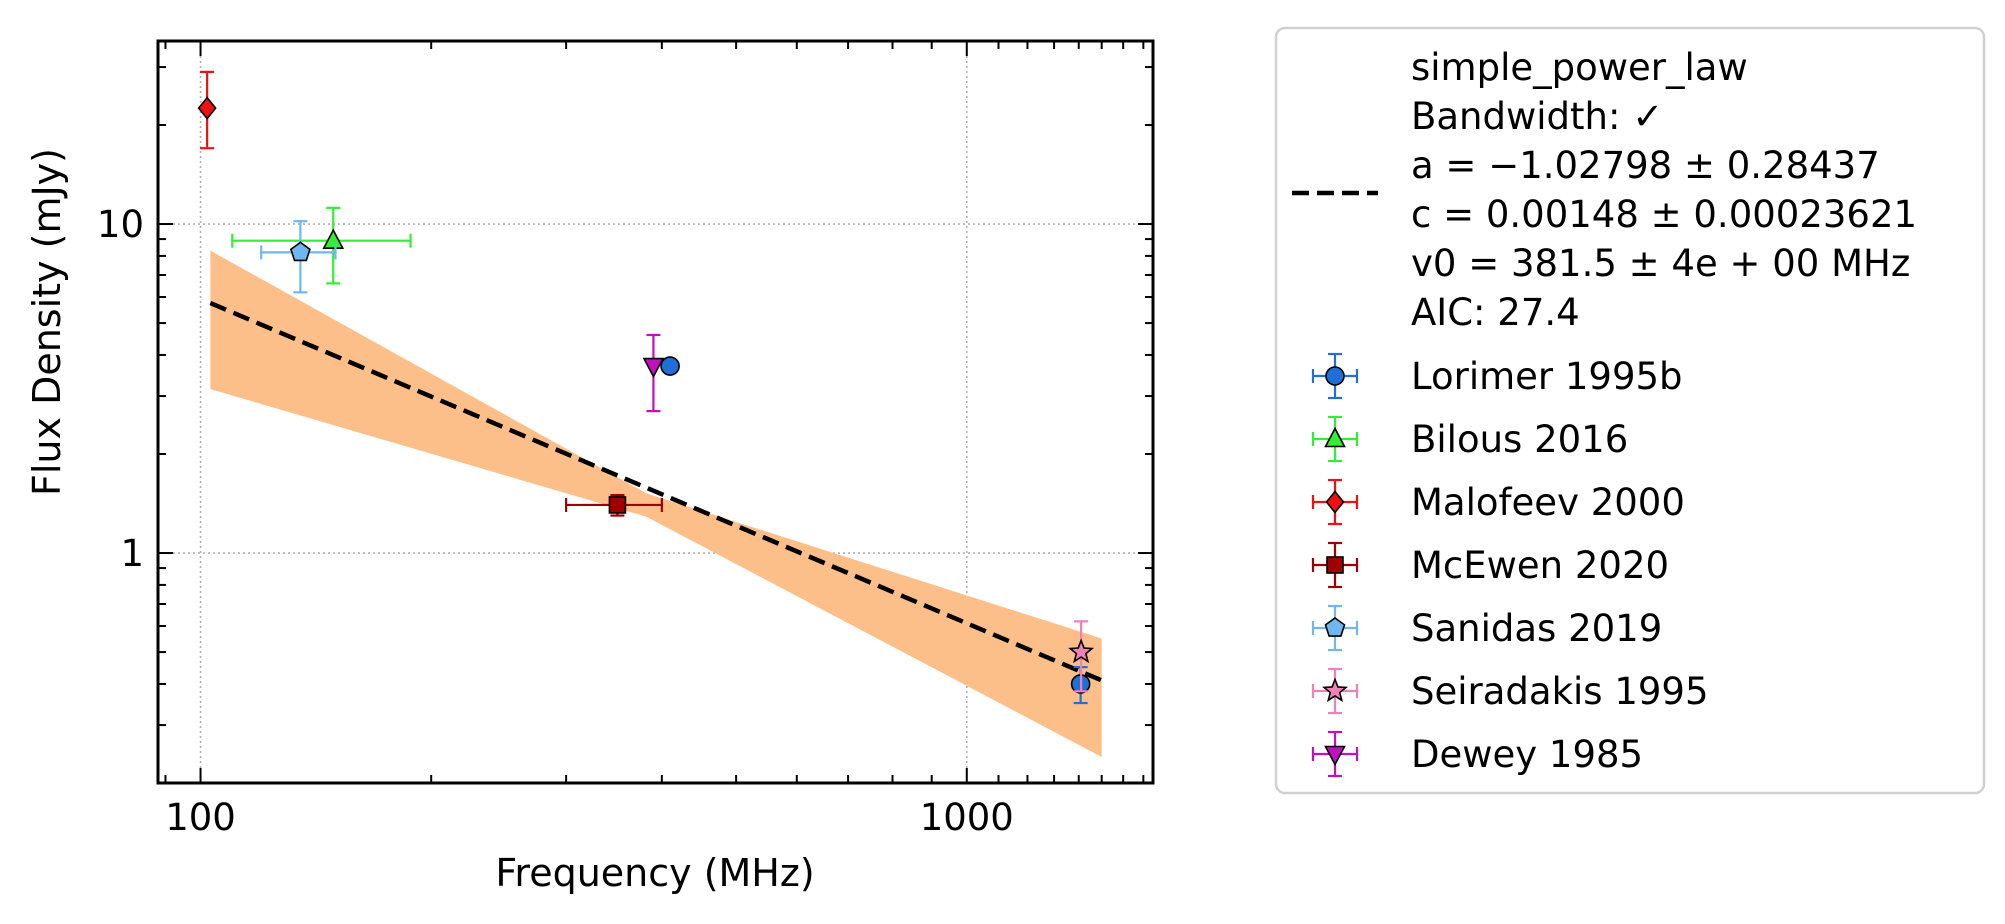 This screenshot has width=2005, height=924. I want to click on legend-fit-text: AIC: 27.4, so click(1495, 312).